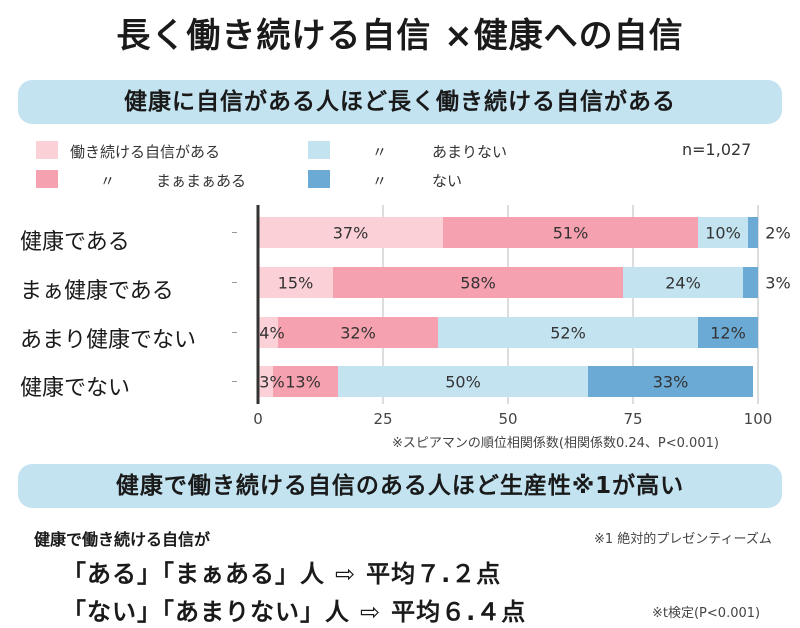  Describe the element at coordinates (434, 574) in the screenshot. I see `result-value: 平均７.２点` at that location.